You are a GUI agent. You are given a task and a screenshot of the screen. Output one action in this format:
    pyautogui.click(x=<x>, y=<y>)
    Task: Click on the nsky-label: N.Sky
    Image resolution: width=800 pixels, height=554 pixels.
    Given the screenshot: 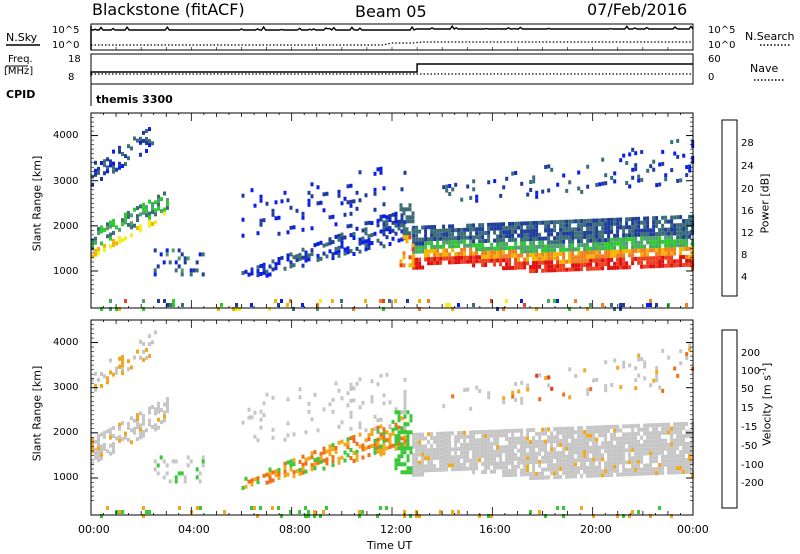 What is the action you would take?
    pyautogui.click(x=22, y=37)
    